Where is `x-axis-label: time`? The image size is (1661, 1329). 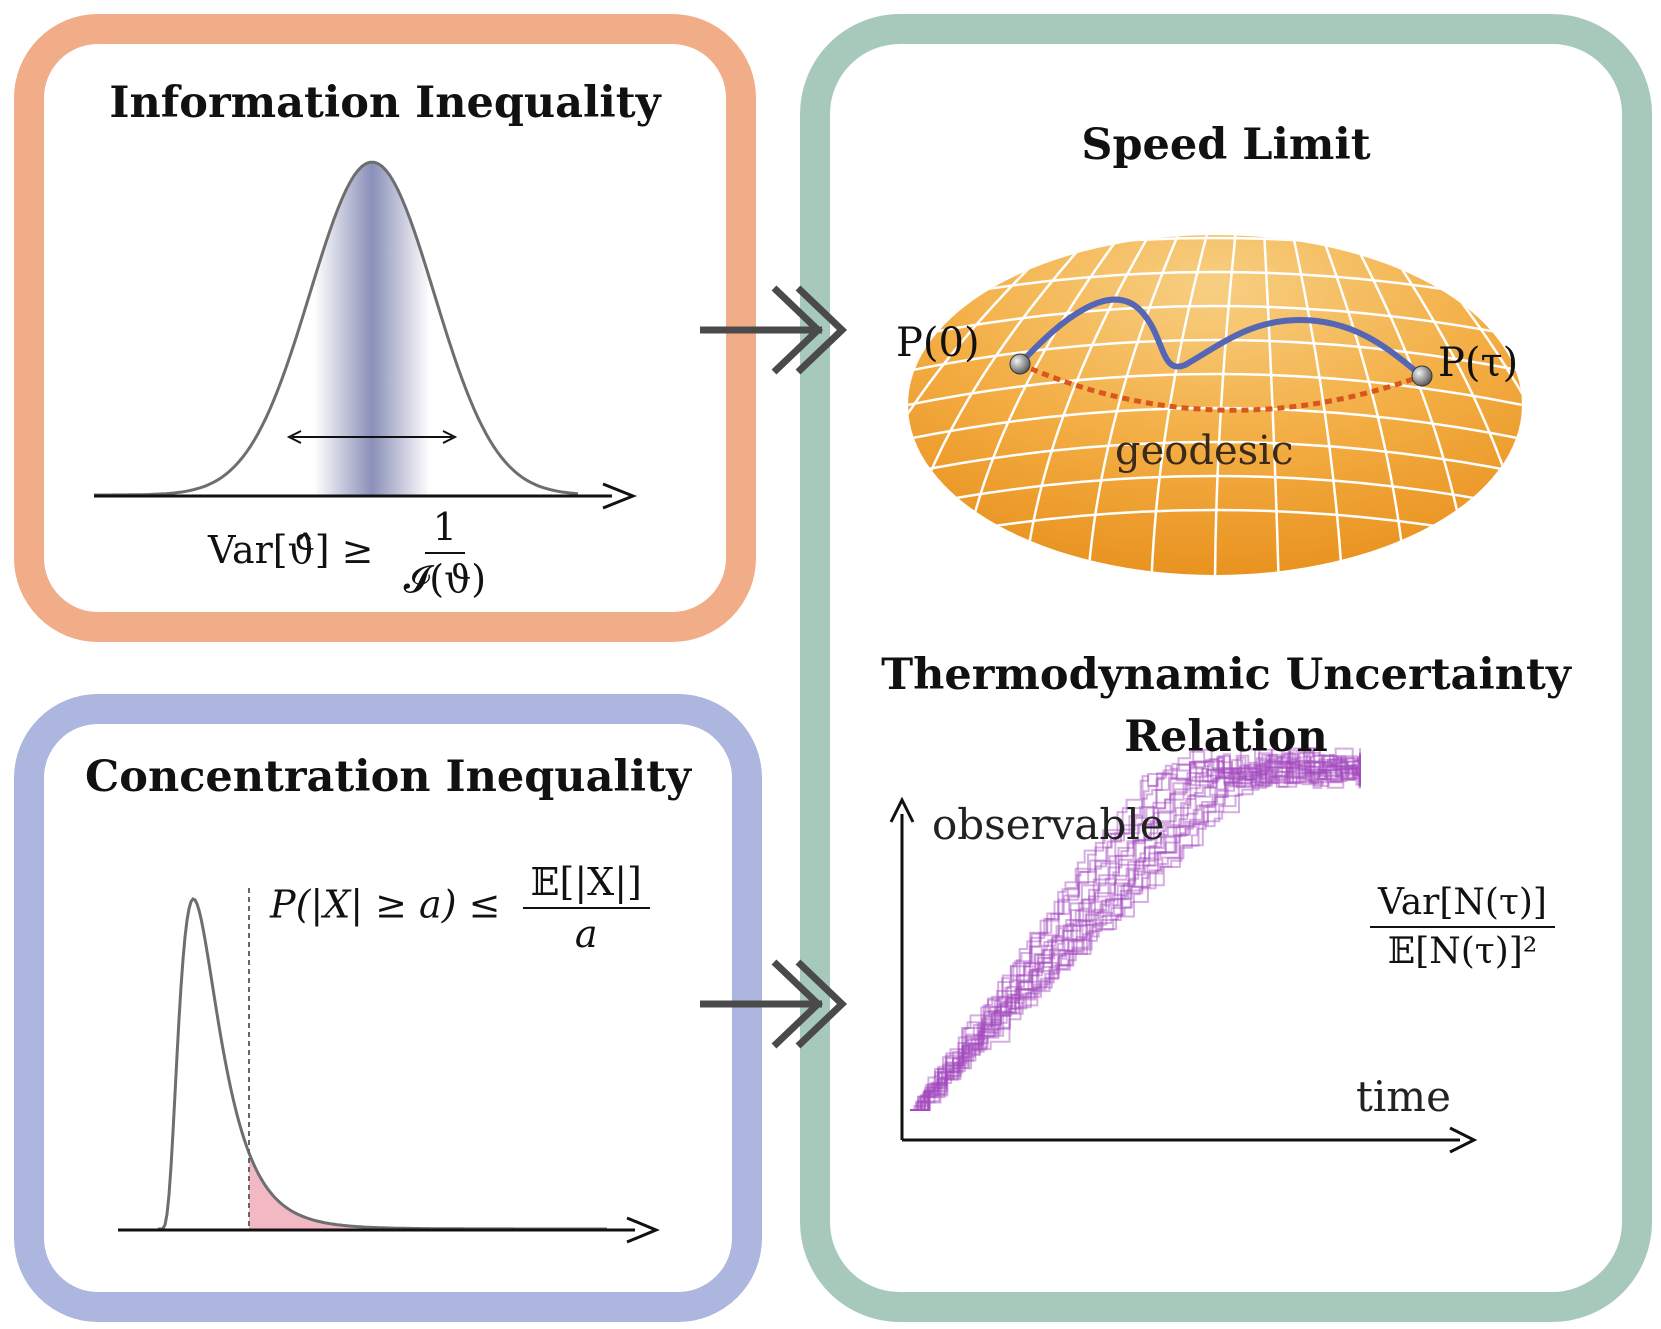
x-axis-label: time is located at coordinates (1403, 1096).